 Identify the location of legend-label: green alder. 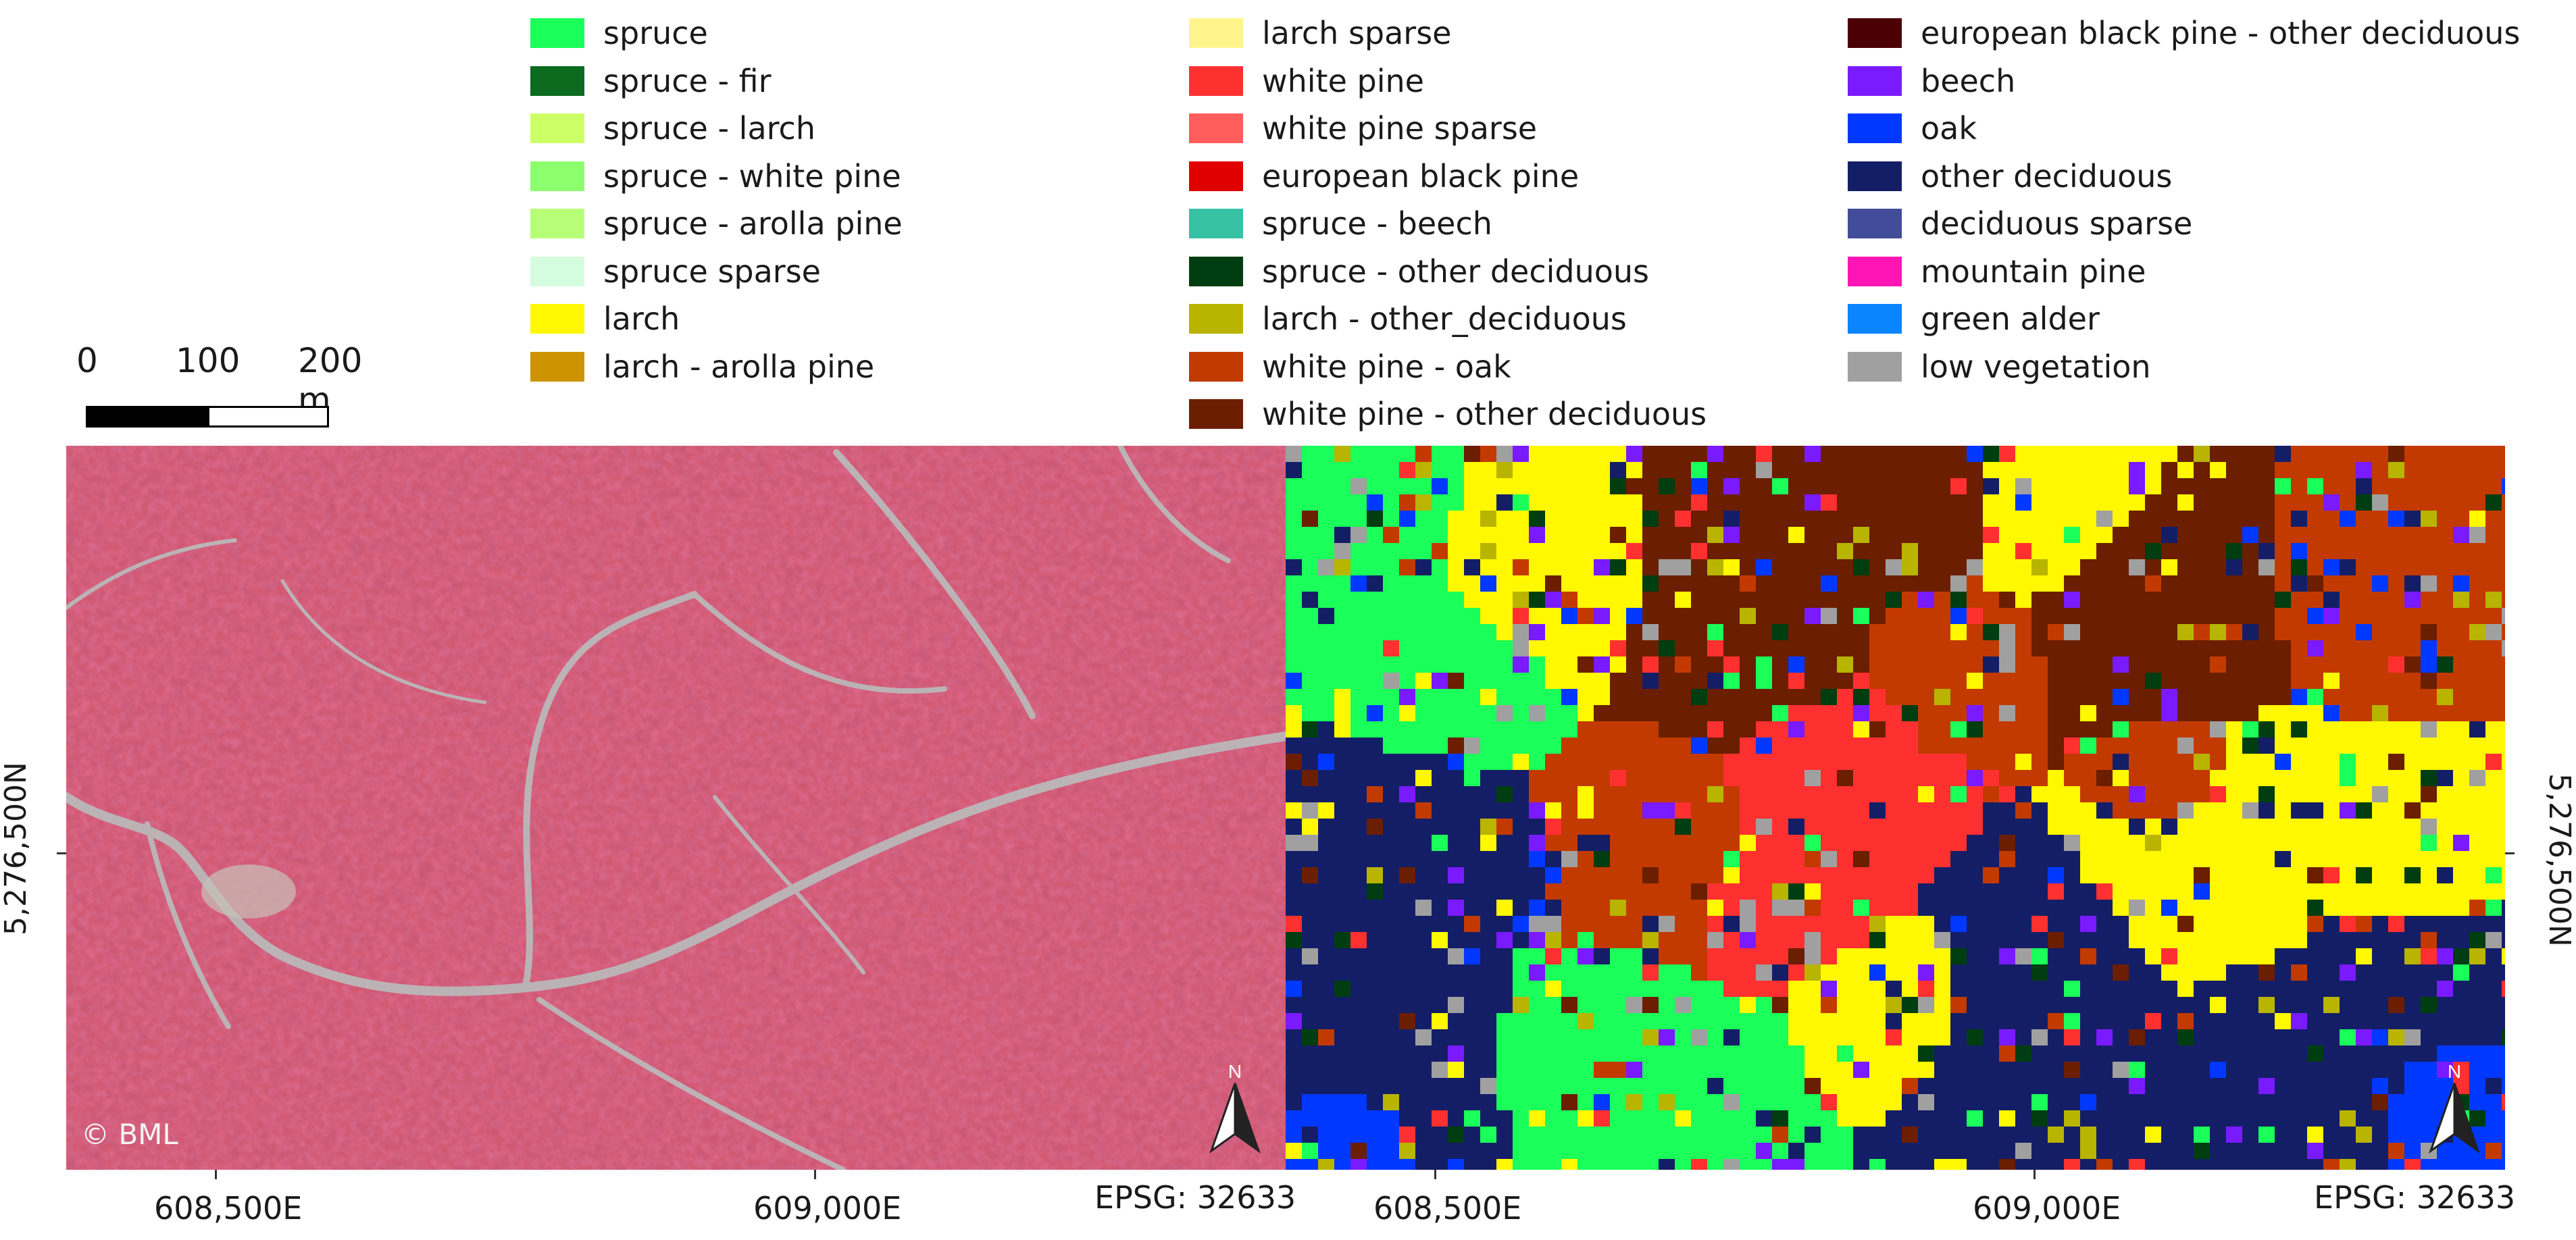
(2010, 319).